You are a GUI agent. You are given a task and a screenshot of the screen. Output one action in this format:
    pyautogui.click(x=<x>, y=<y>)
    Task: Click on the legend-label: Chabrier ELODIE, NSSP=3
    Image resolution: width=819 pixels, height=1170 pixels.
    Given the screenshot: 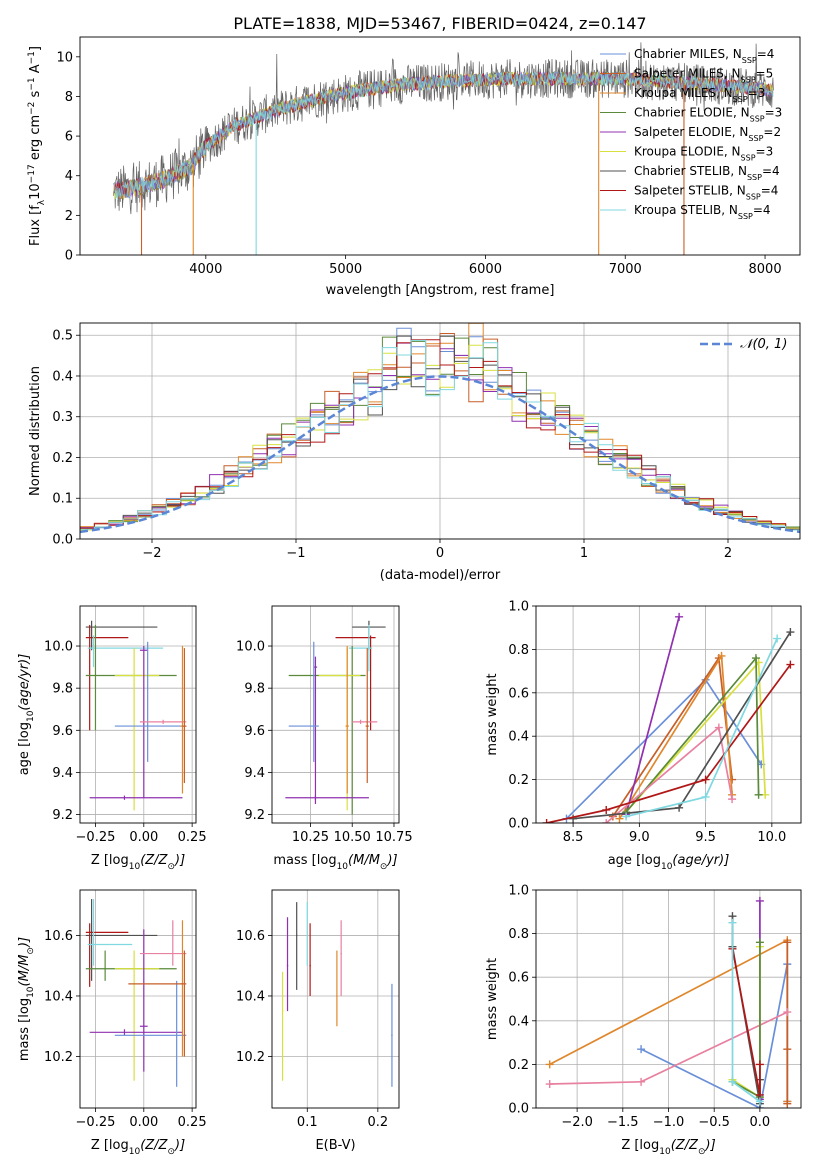 What is the action you would take?
    pyautogui.click(x=708, y=115)
    